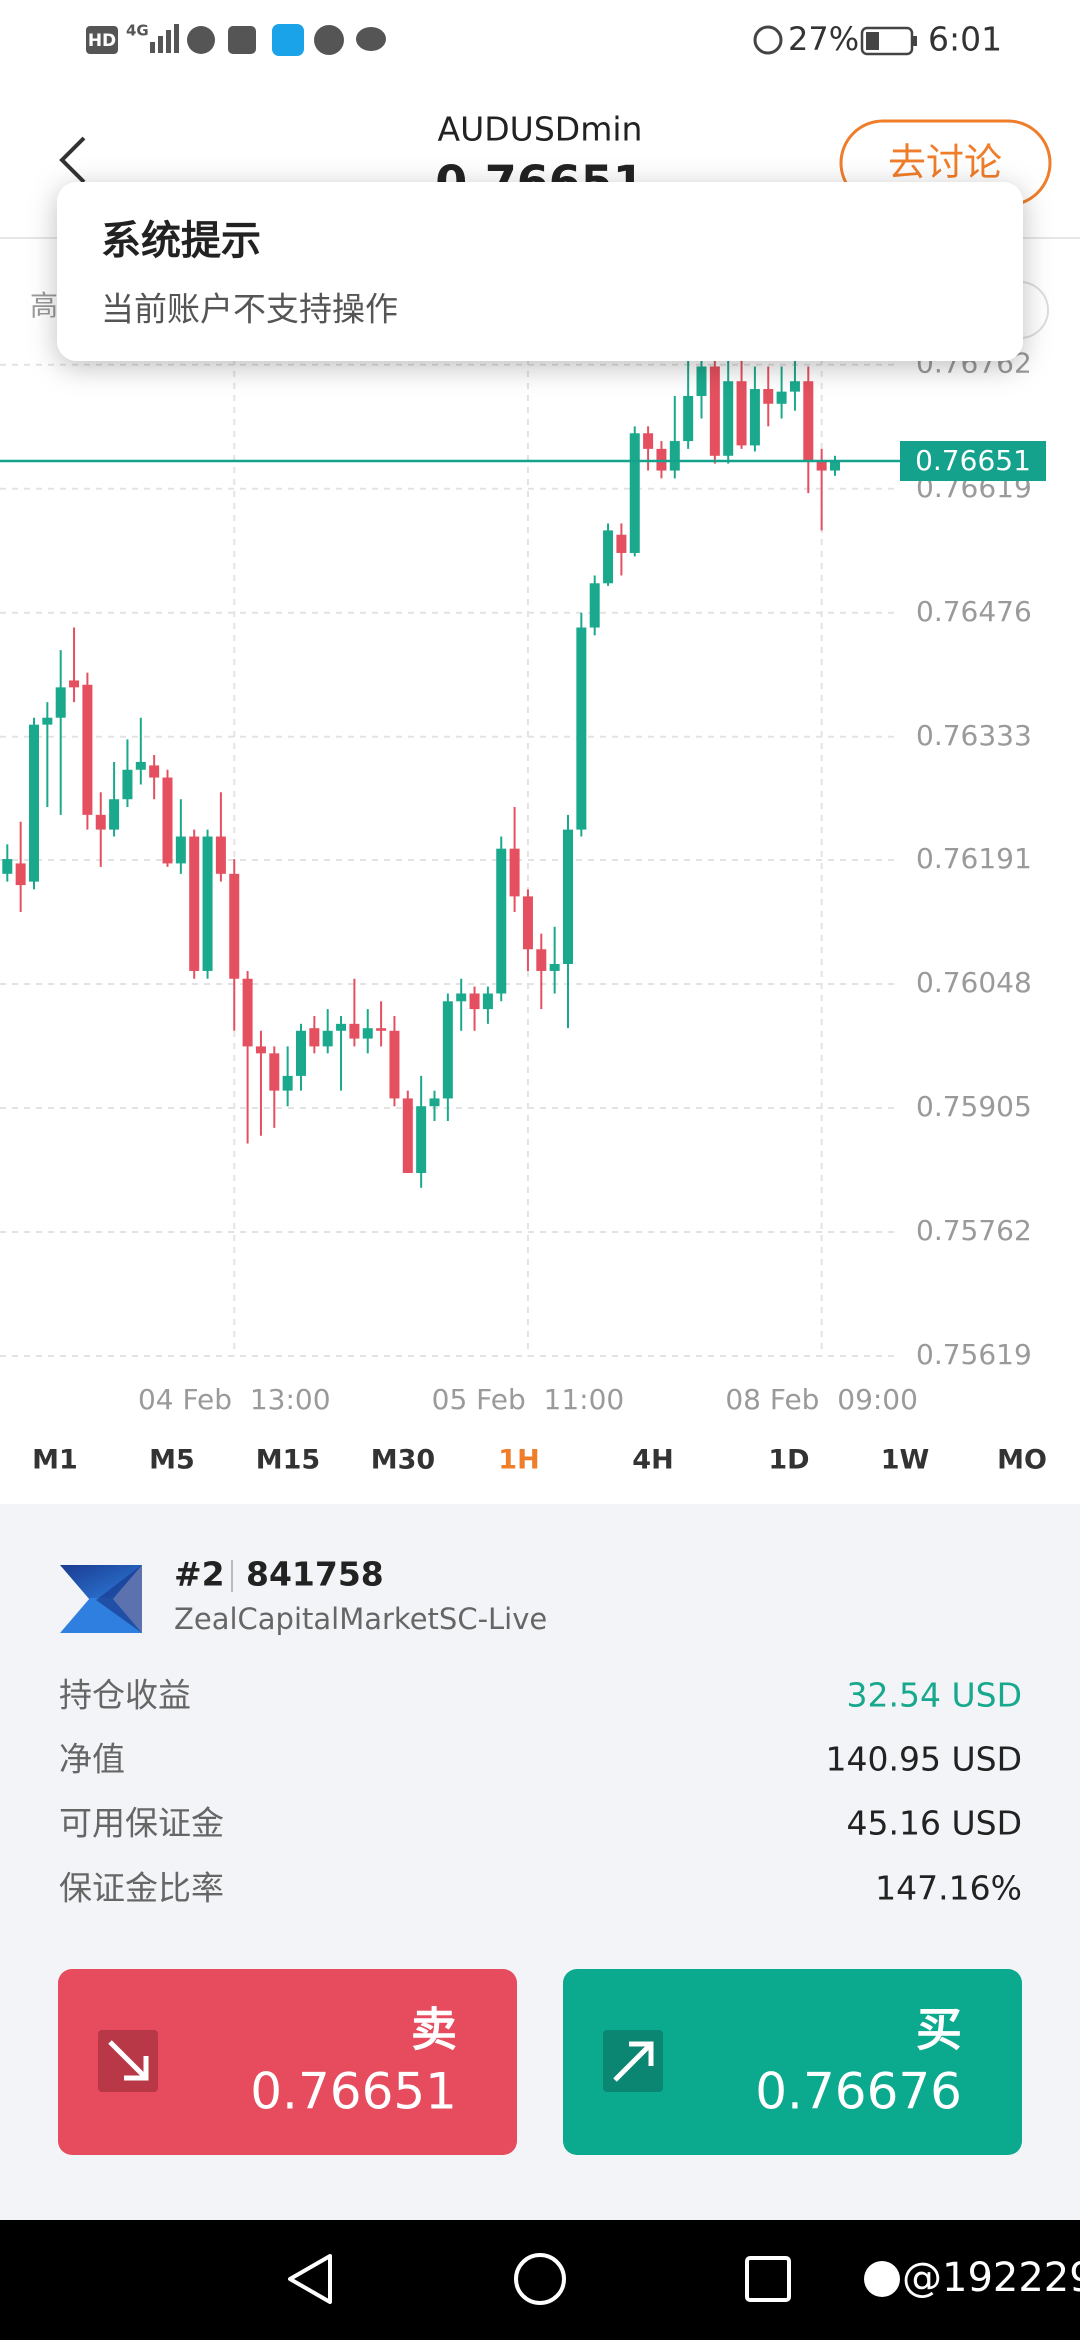 The image size is (1080, 2340). Describe the element at coordinates (858, 2092) in the screenshot. I see `buy-price: 0.76676` at that location.